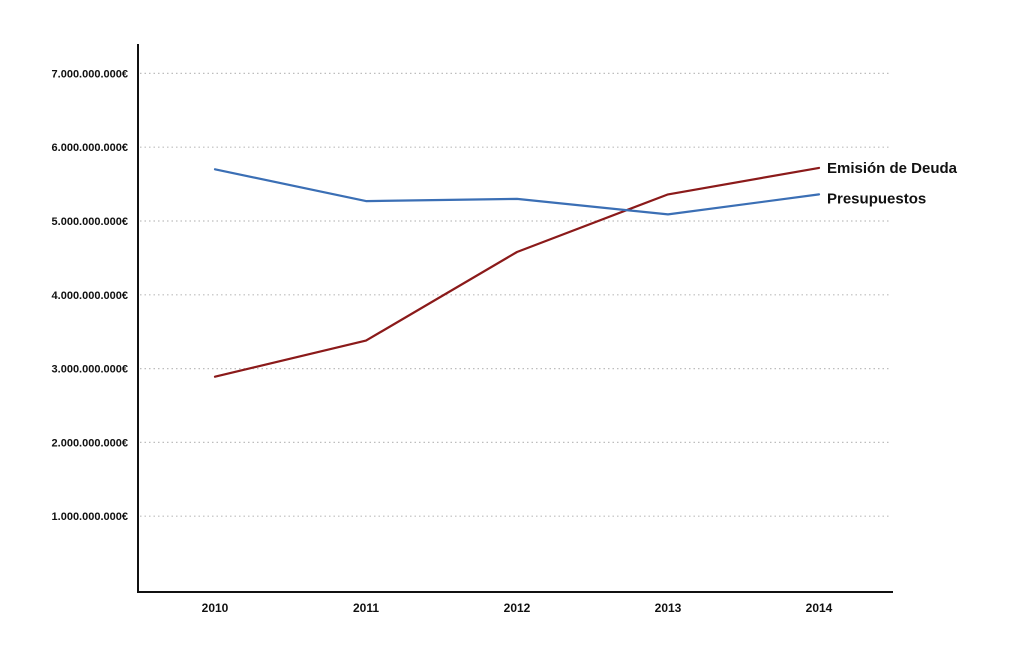  Describe the element at coordinates (90, 443) in the screenshot. I see `y-tick-label: 2.000.000.000€` at that location.